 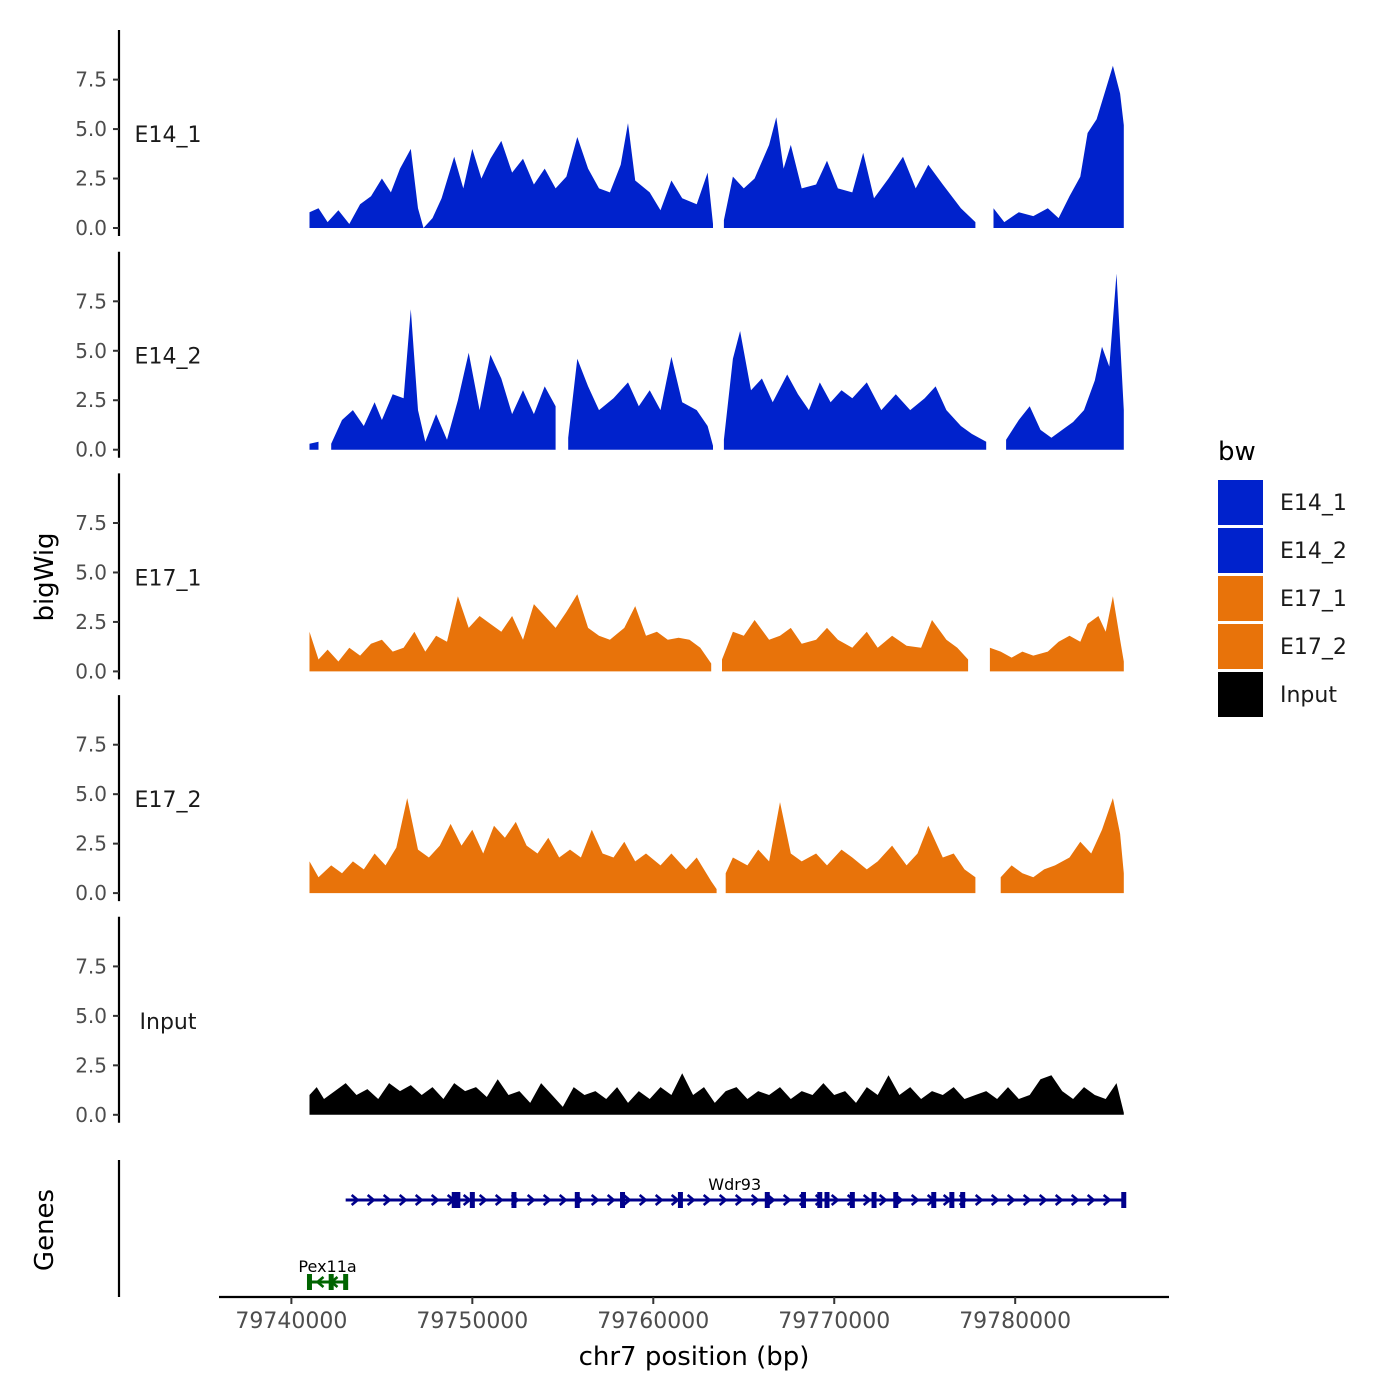 What do you see at coordinates (694, 1357) in the screenshot?
I see `x-axis-title: chr7 position (bp)` at bounding box center [694, 1357].